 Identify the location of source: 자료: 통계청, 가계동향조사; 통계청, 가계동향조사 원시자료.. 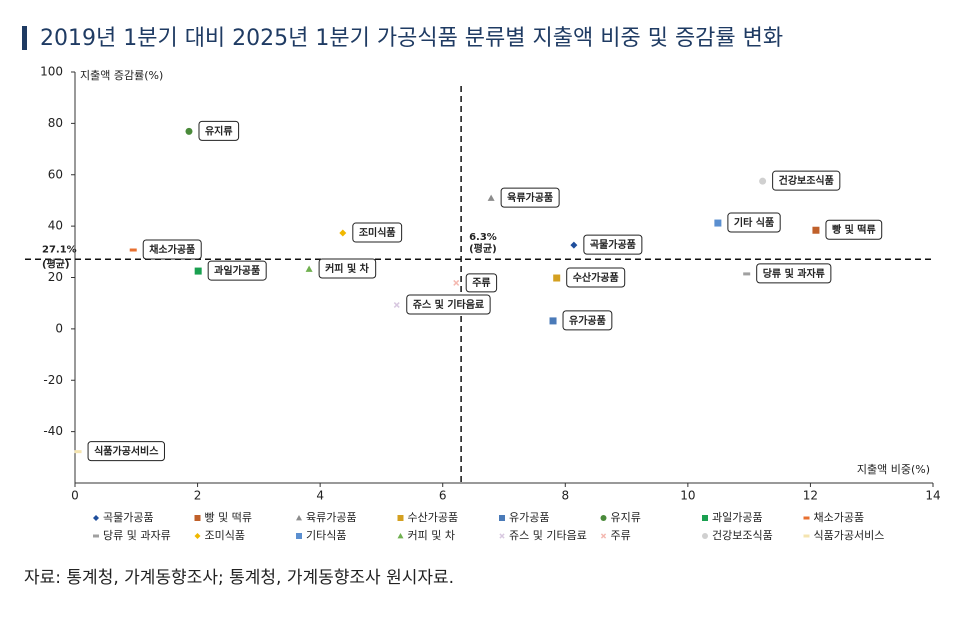
(239, 578).